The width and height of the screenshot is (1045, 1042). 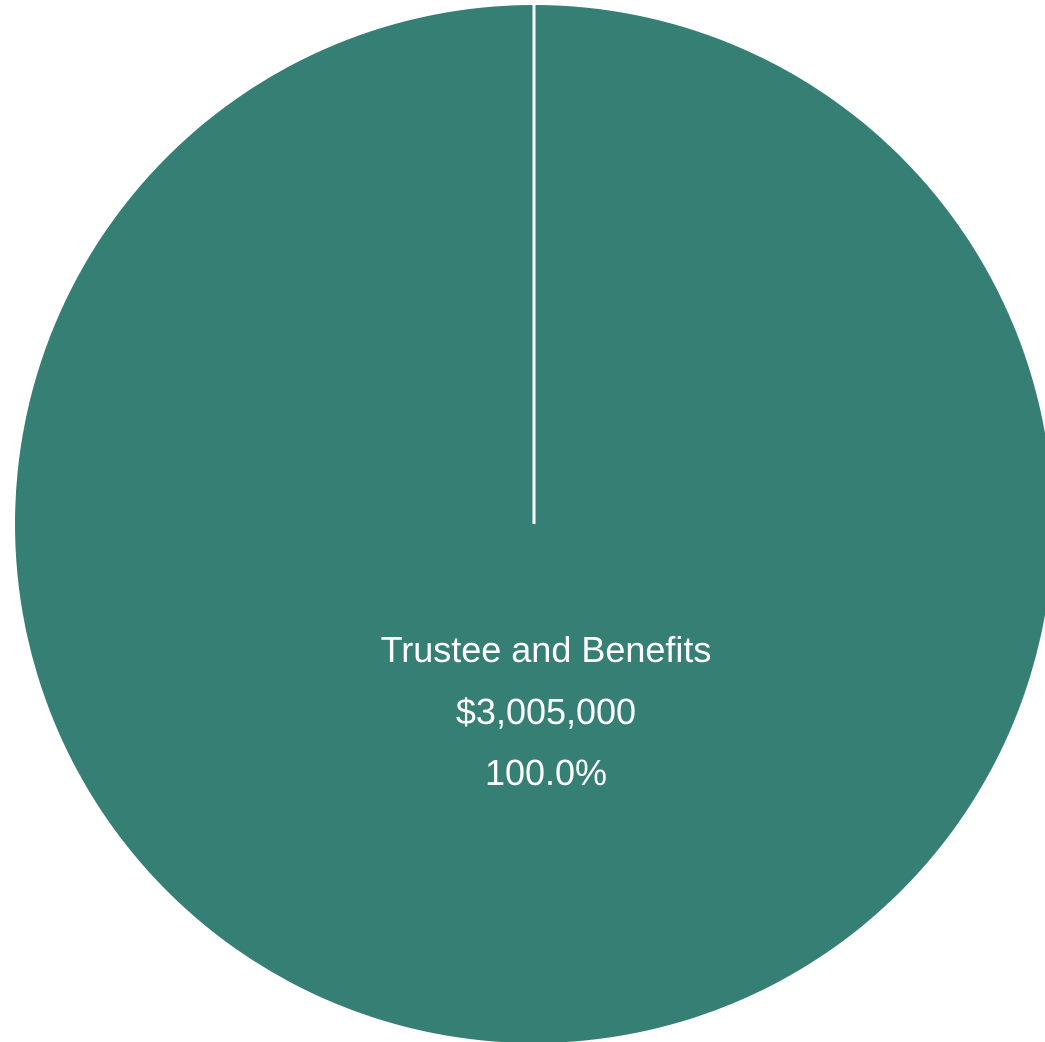 I want to click on slice-category-label: Trustee and Benefits, so click(x=546, y=649).